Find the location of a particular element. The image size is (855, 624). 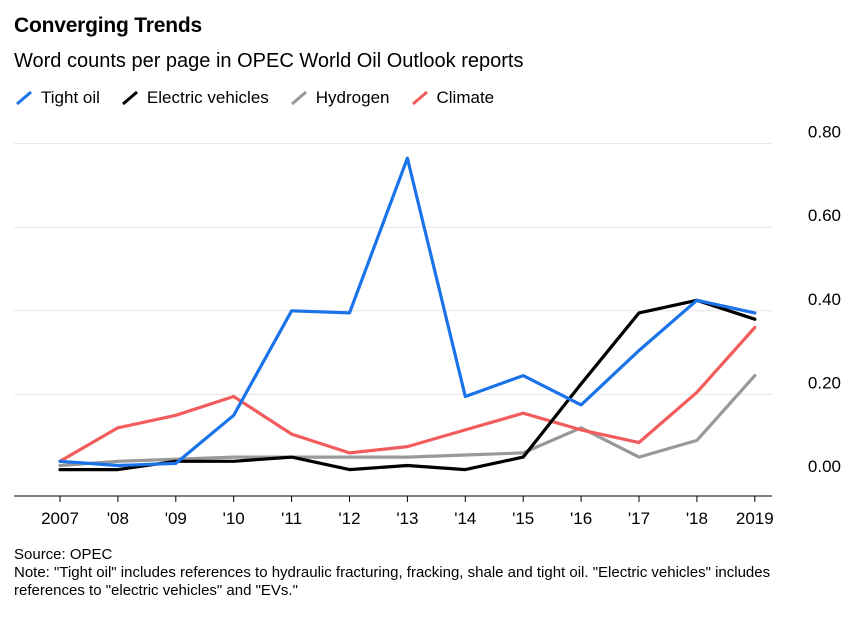

x-tick-label: '11 is located at coordinates (291, 518).